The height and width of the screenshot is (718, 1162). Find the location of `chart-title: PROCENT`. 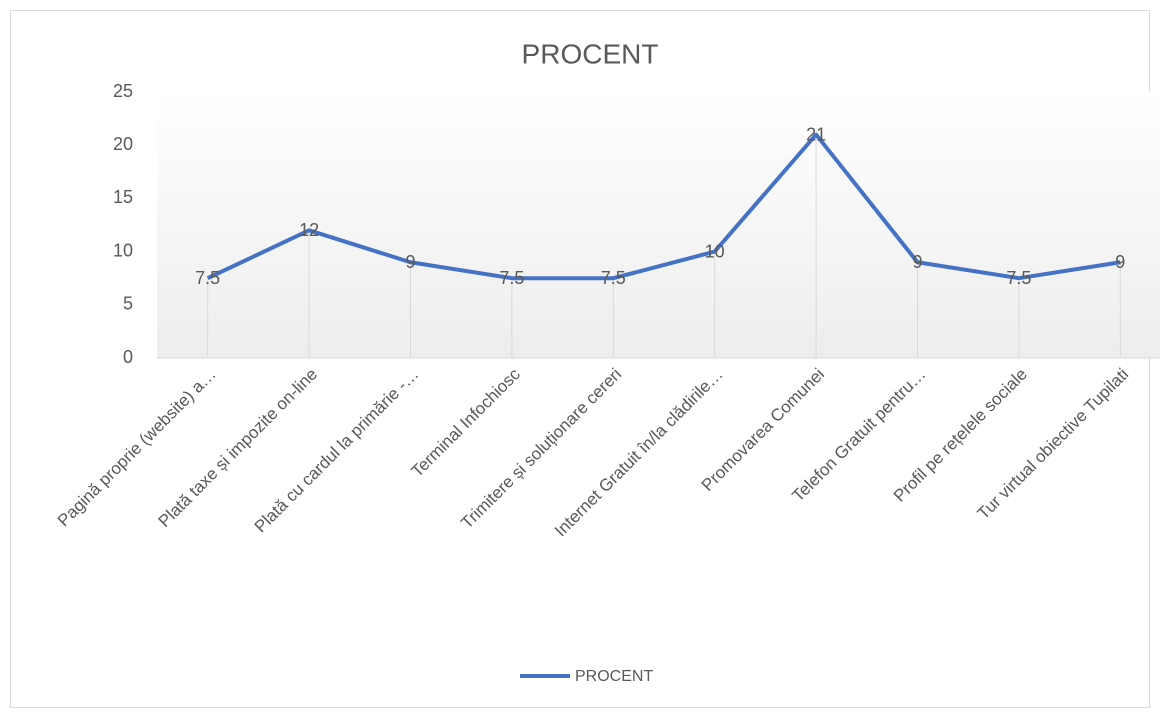

chart-title: PROCENT is located at coordinates (590, 53).